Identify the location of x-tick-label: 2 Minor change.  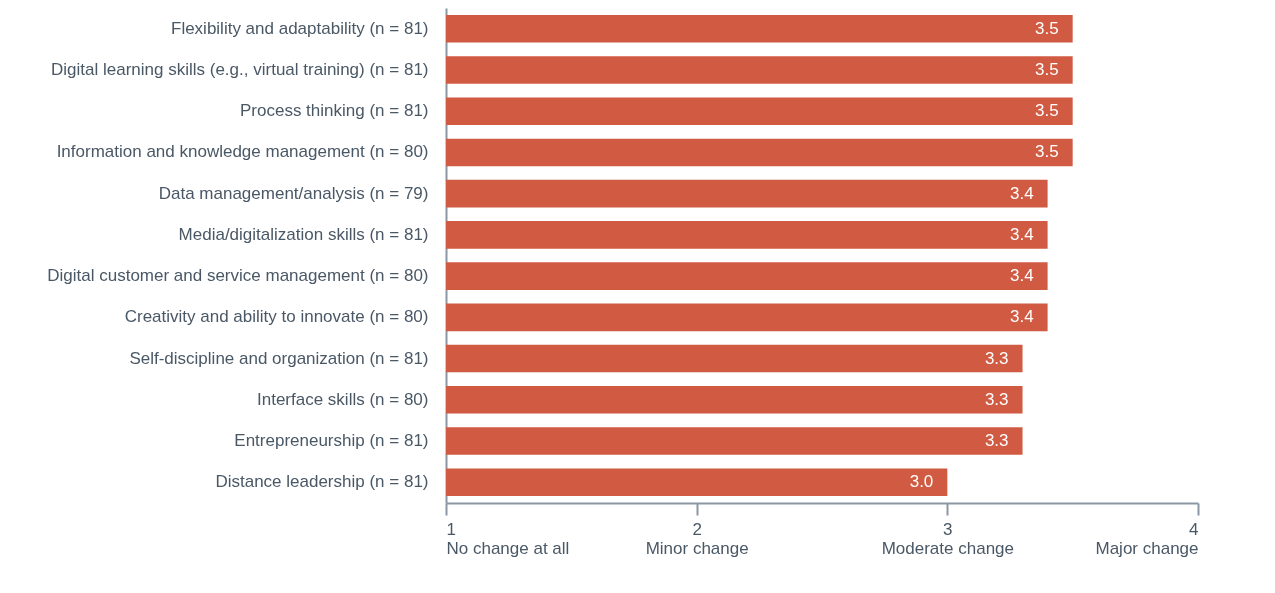
(697, 538).